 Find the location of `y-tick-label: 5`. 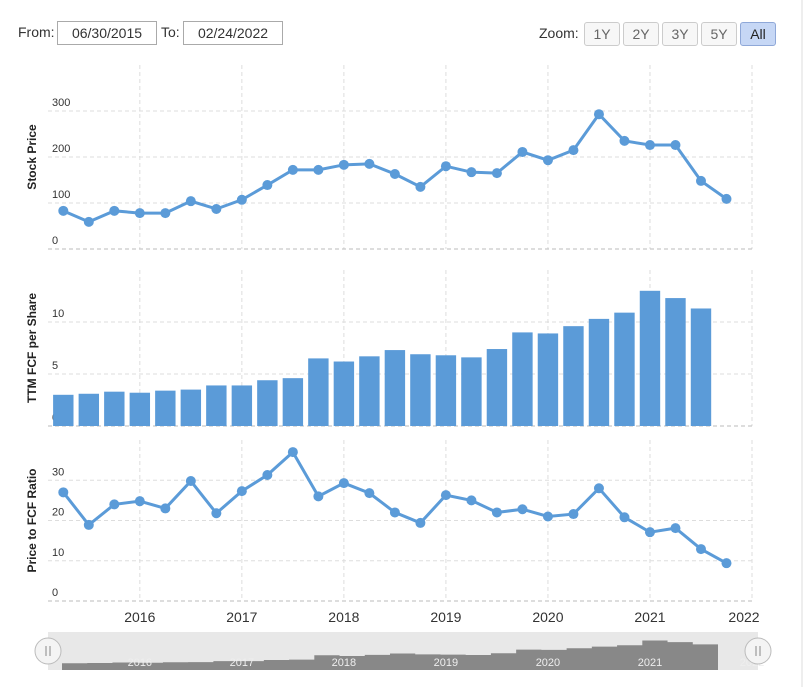

y-tick-label: 5 is located at coordinates (55, 366).